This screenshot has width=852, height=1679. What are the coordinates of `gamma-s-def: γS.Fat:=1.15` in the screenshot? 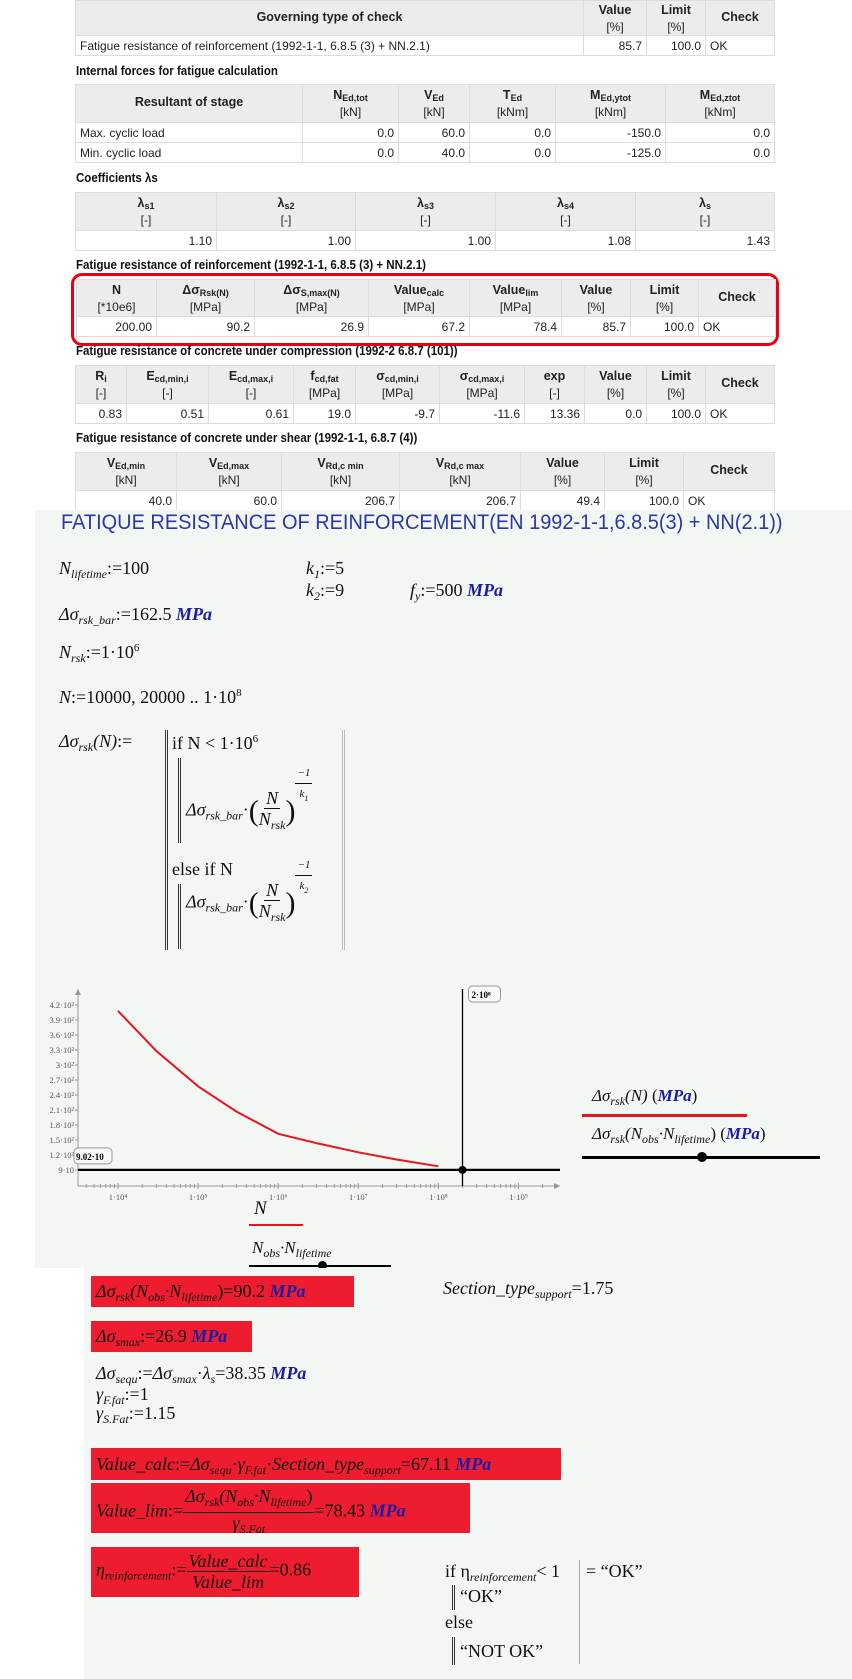 It's located at (136, 1414).